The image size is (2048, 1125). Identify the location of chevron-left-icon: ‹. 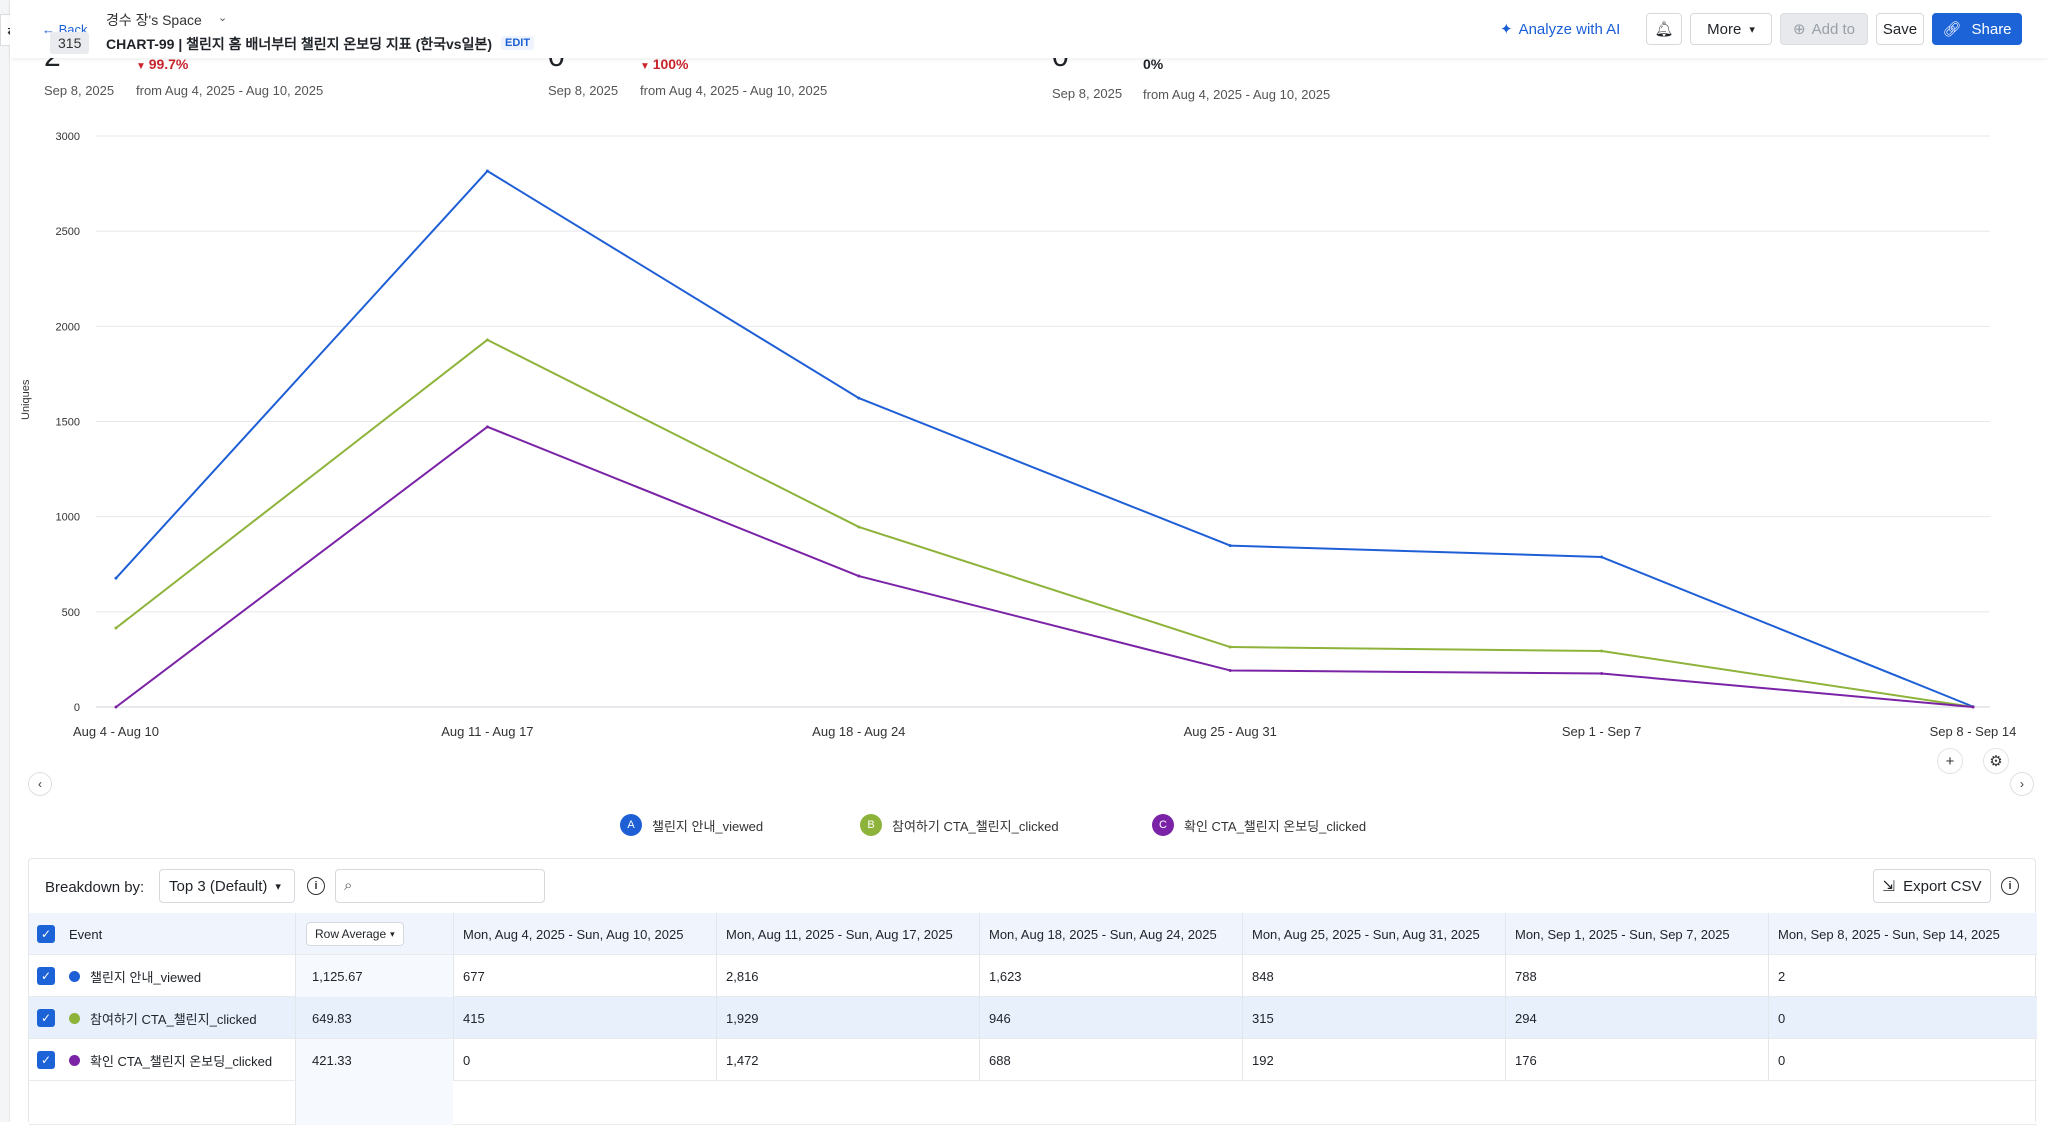
(40, 784).